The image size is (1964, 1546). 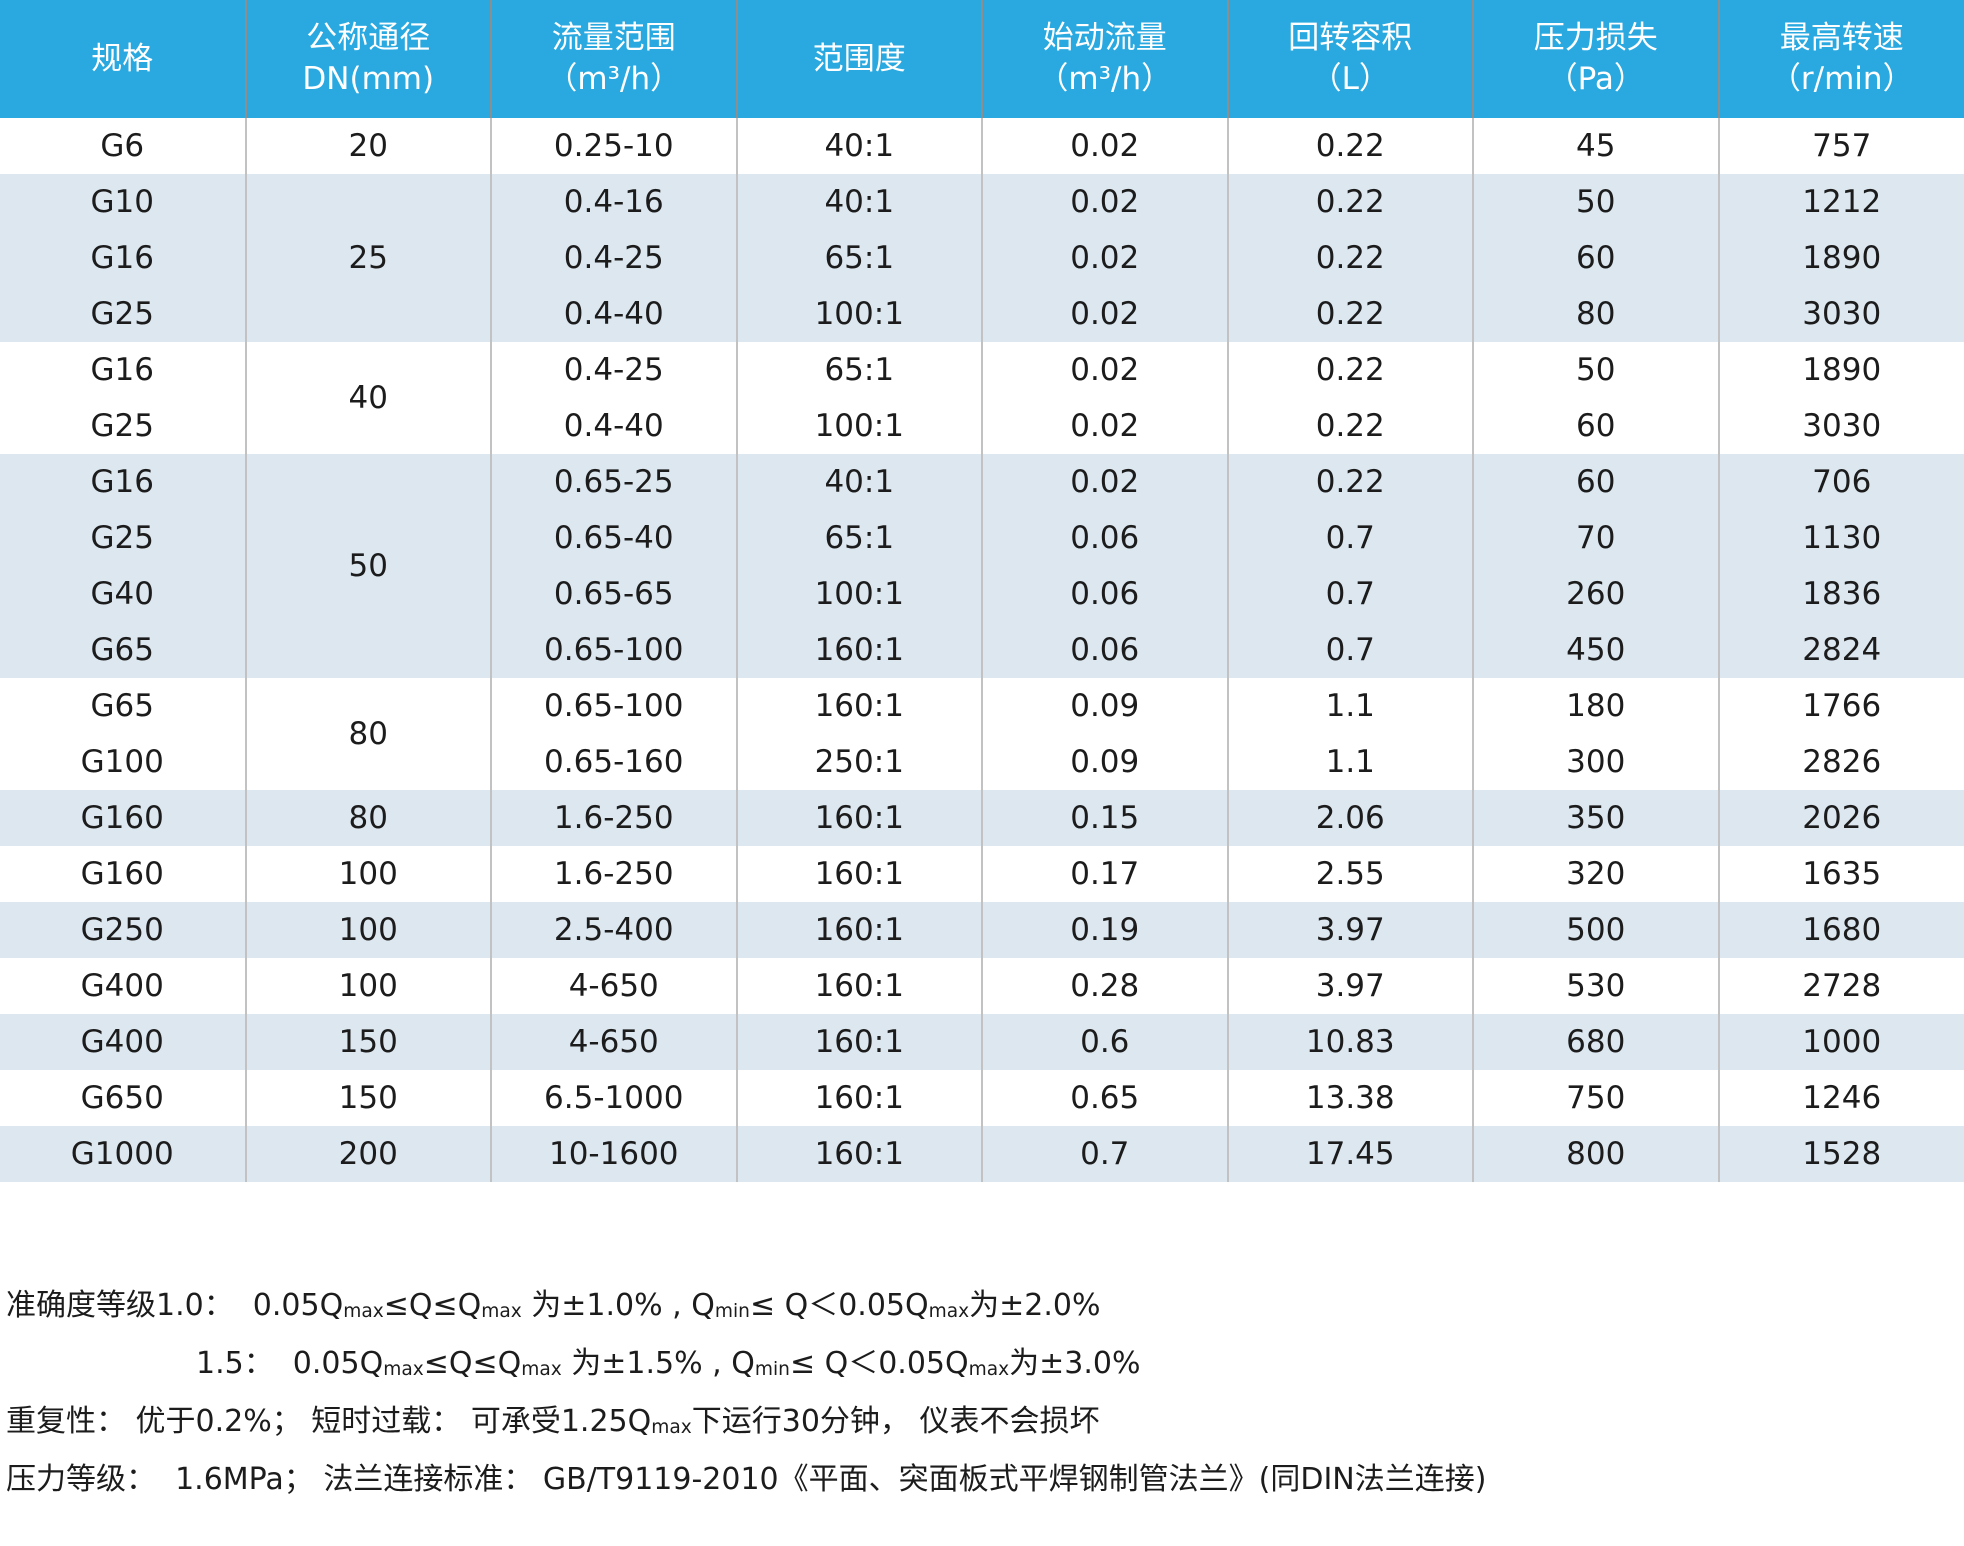 I want to click on note-text: 为±1.0% , Q, so click(x=618, y=1305).